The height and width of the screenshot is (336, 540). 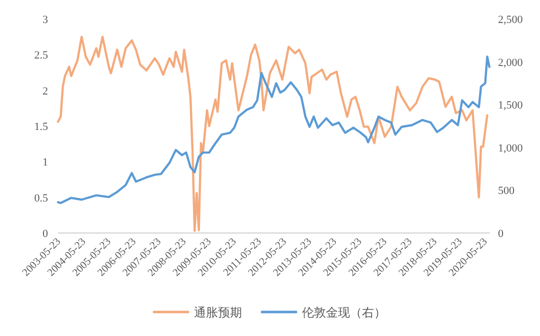 What do you see at coordinates (45, 234) in the screenshot?
I see `y-tick-label: 0` at bounding box center [45, 234].